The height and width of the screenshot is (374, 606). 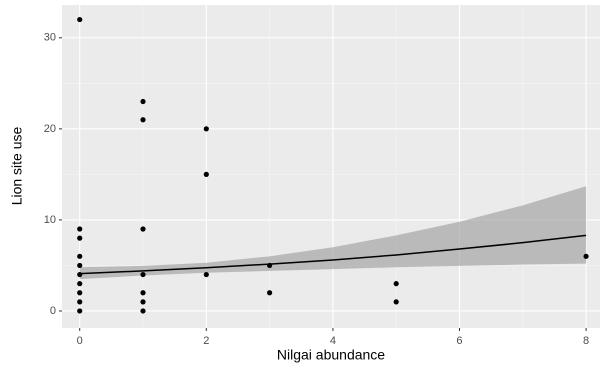 I want to click on x-tick-label: 6, so click(x=459, y=341).